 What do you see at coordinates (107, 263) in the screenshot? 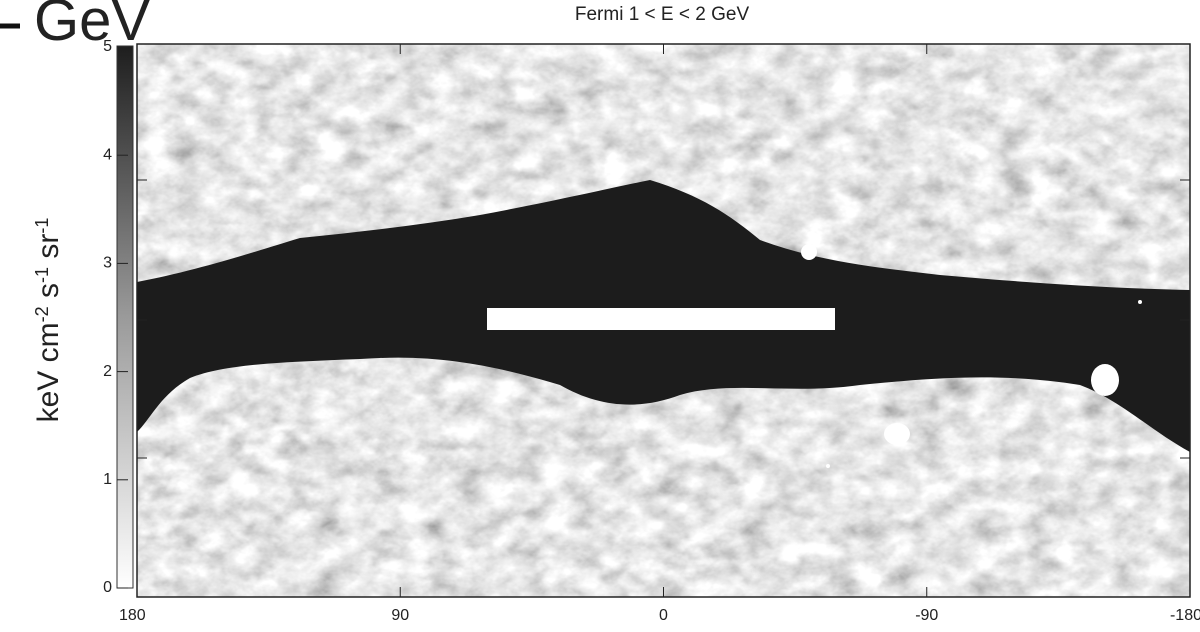
I see `colorbar-tick-label: 3` at bounding box center [107, 263].